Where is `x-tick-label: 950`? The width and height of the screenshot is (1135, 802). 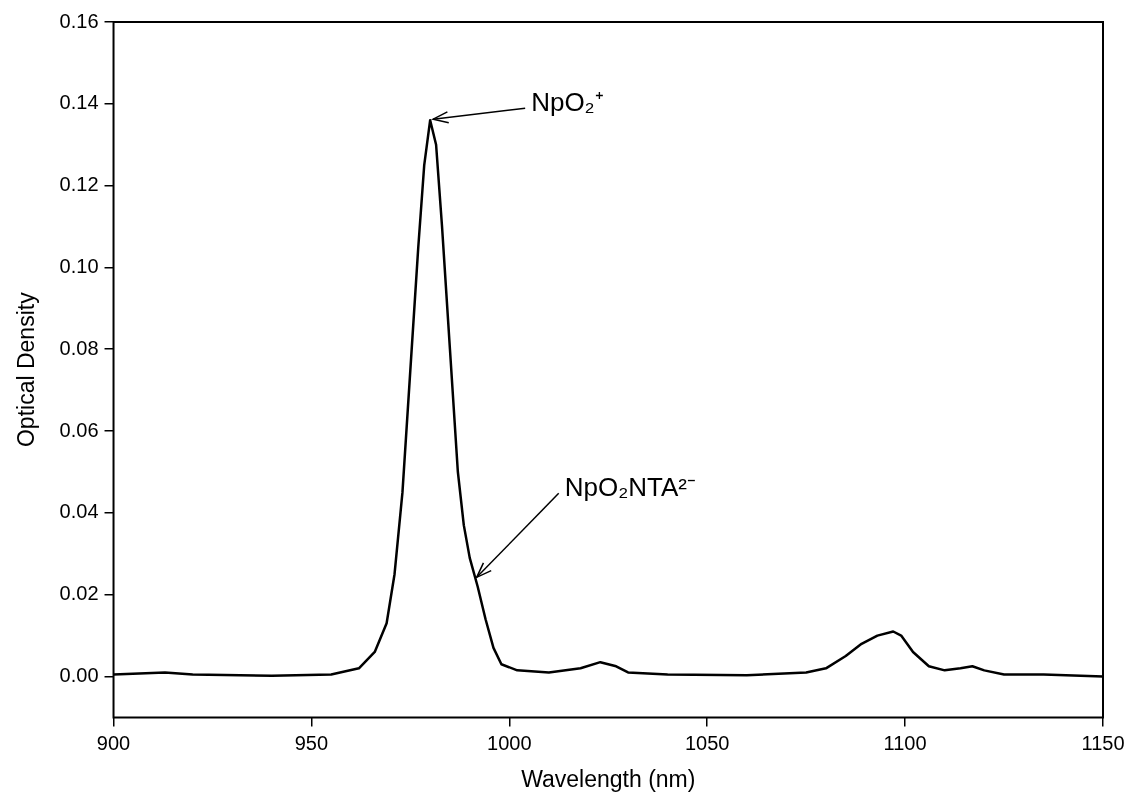
x-tick-label: 950 is located at coordinates (311, 742).